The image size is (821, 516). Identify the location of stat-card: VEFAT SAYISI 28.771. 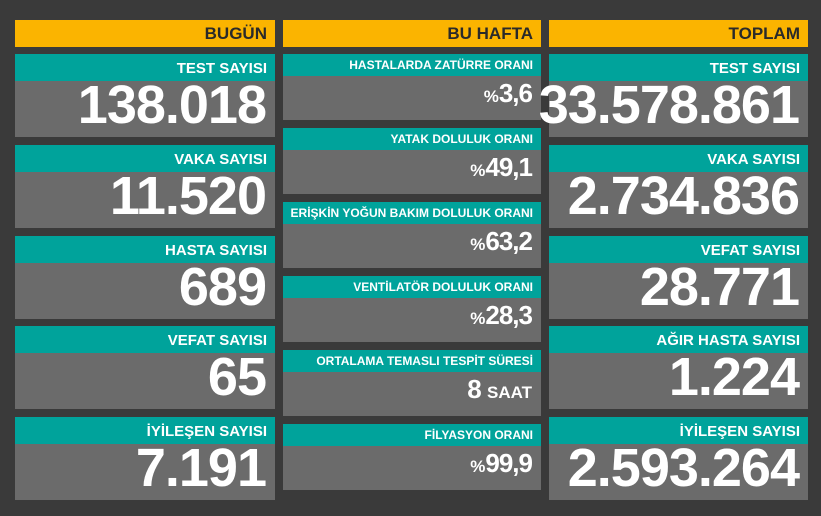
(678, 277).